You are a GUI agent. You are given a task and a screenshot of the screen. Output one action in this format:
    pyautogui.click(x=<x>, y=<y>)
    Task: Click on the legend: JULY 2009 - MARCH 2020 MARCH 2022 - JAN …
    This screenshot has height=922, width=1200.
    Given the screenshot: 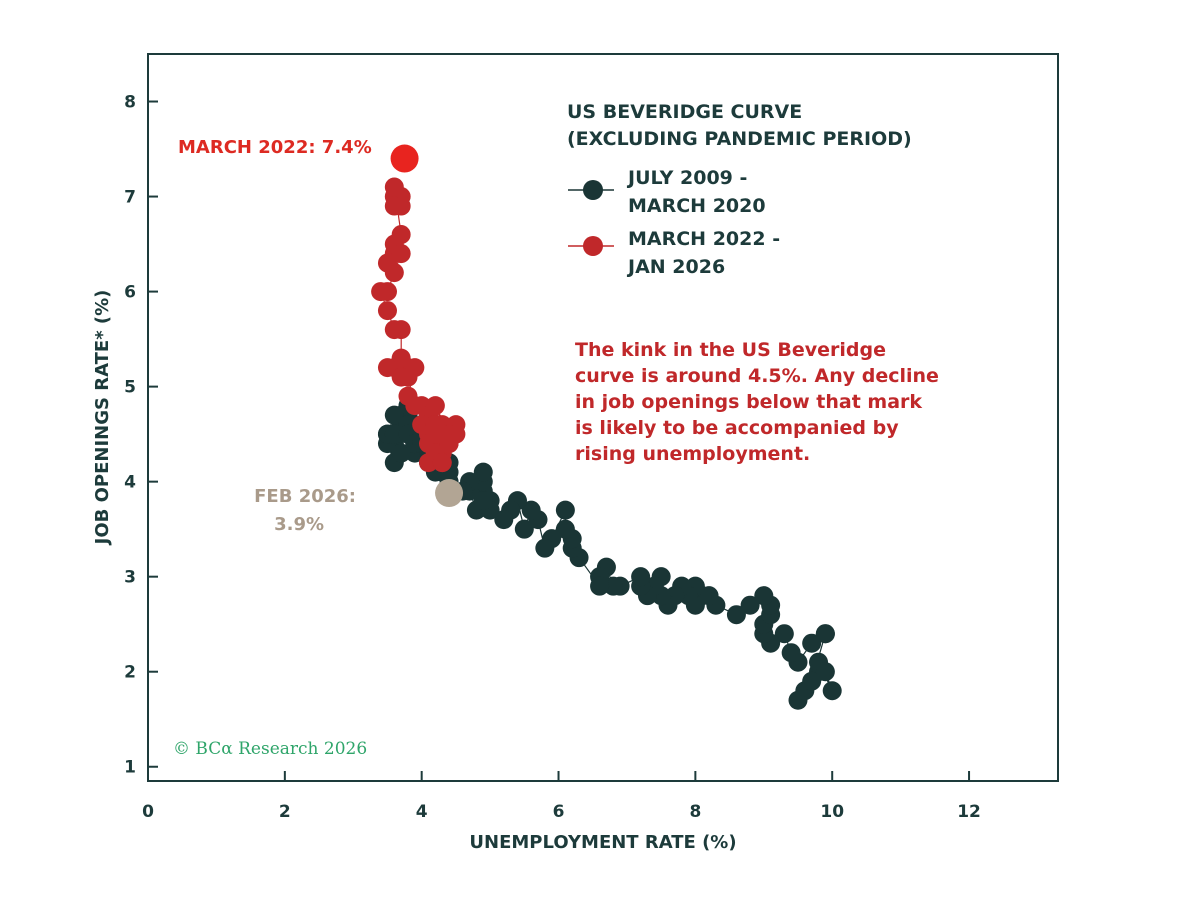 What is the action you would take?
    pyautogui.click(x=674, y=222)
    